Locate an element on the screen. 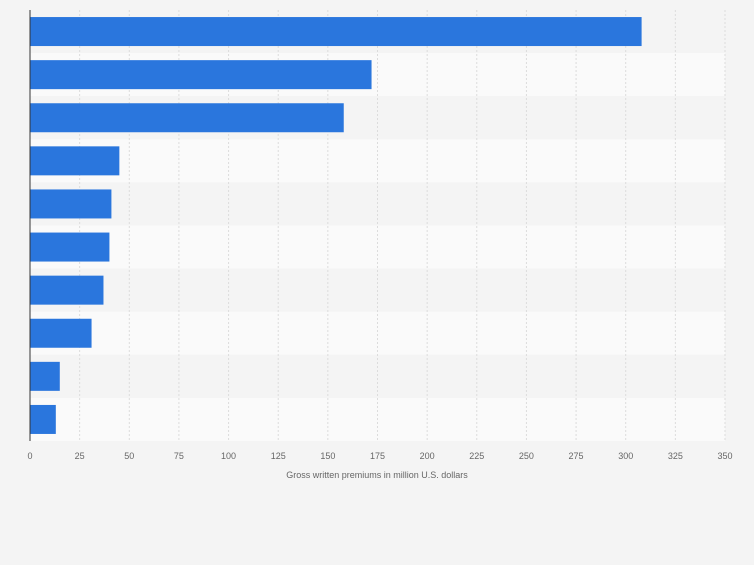  x-tick-label: 50 is located at coordinates (129, 456).